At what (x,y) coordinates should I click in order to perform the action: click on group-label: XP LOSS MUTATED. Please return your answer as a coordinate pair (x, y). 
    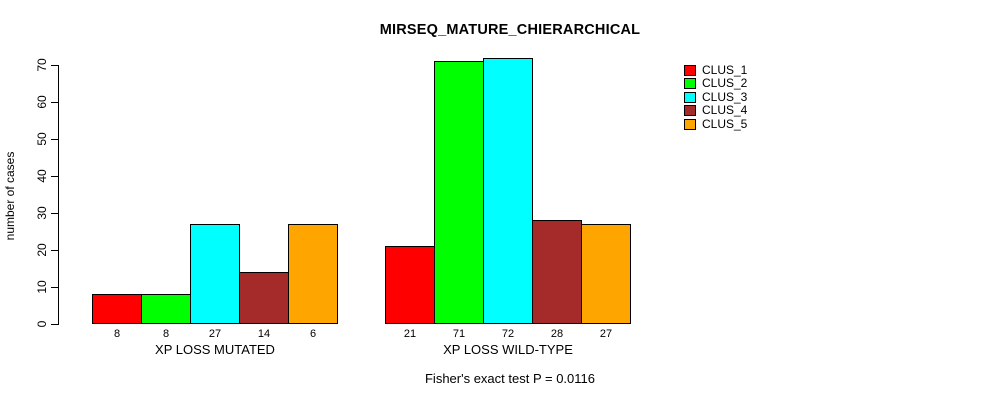
    Looking at the image, I should click on (215, 349).